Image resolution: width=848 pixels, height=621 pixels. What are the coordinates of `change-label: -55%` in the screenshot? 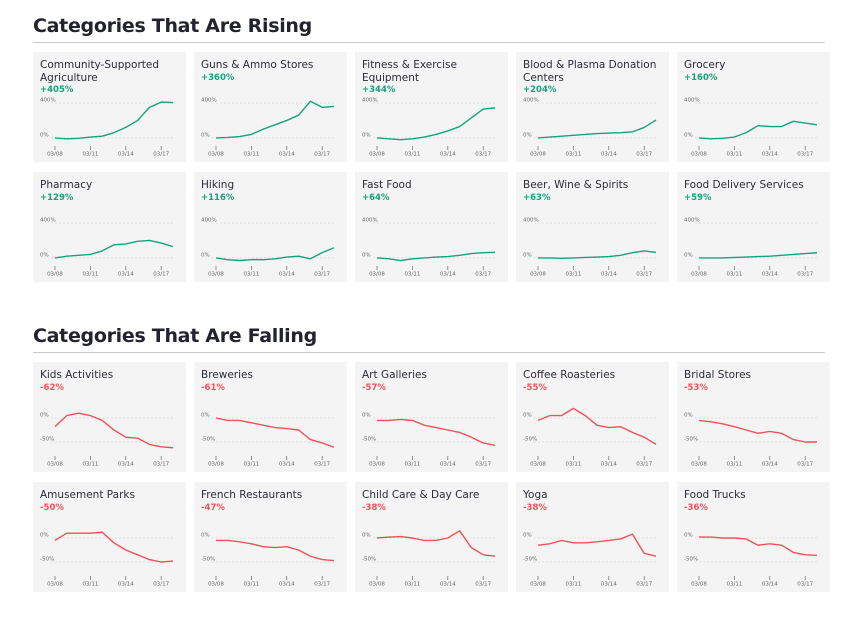 It's located at (535, 387).